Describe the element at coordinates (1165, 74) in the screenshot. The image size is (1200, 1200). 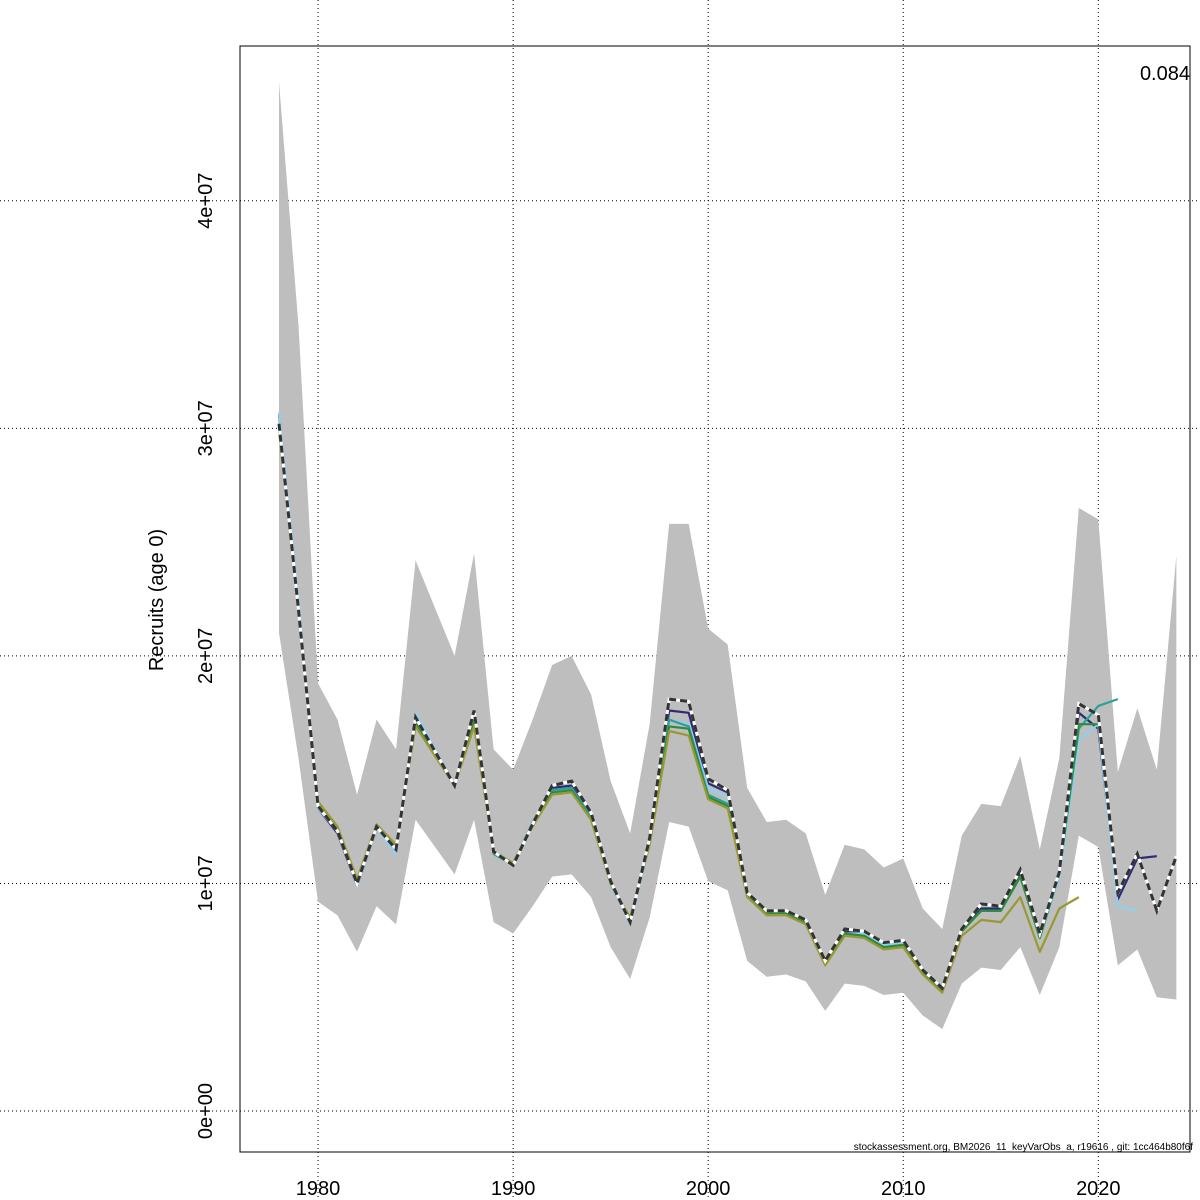
I see `corner-value-label: 0.084` at that location.